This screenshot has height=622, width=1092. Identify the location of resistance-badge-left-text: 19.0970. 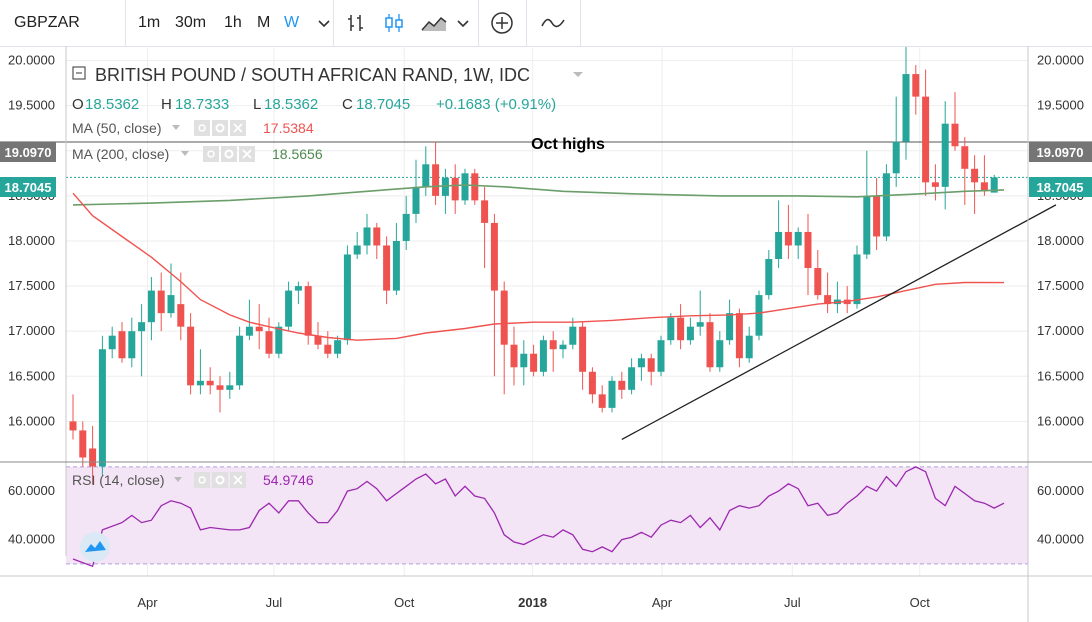
(28, 152).